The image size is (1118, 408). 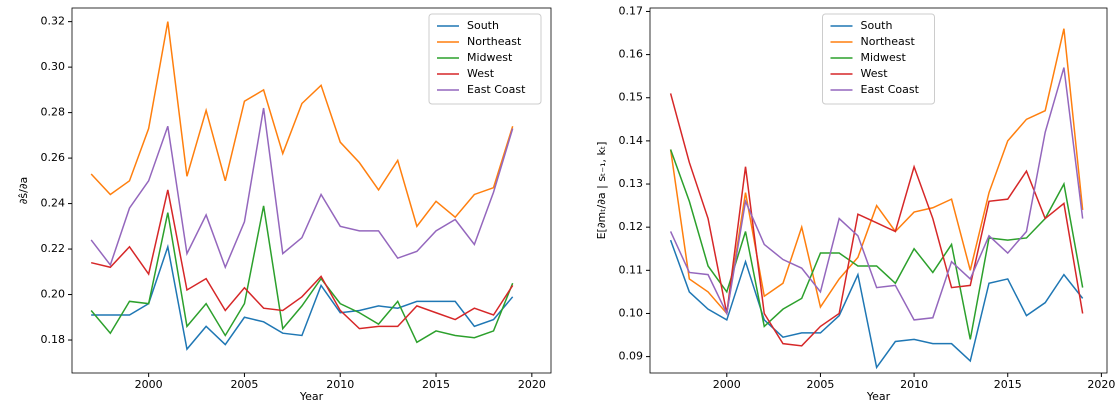 What do you see at coordinates (631, 10) in the screenshot?
I see `y-tick-label: 0.17` at bounding box center [631, 10].